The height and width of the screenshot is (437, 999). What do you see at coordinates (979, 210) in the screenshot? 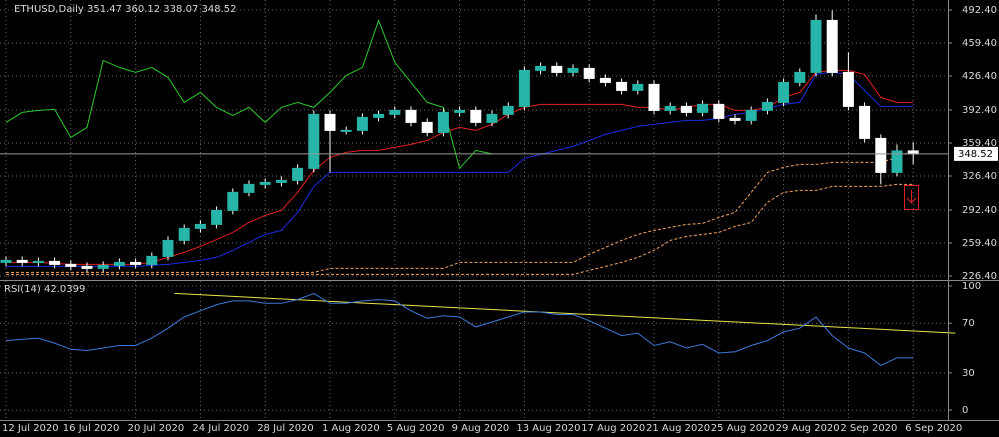
I see `y-tick-label: 292.40` at bounding box center [979, 210].